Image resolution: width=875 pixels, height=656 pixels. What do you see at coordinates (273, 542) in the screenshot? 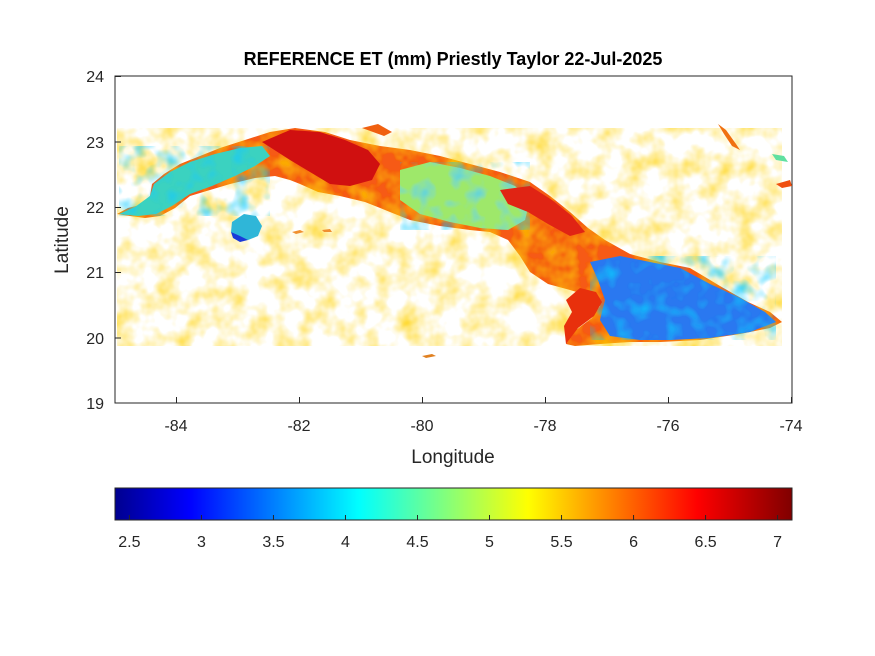
I see `colorbar-tick-label: 3.5` at bounding box center [273, 542].